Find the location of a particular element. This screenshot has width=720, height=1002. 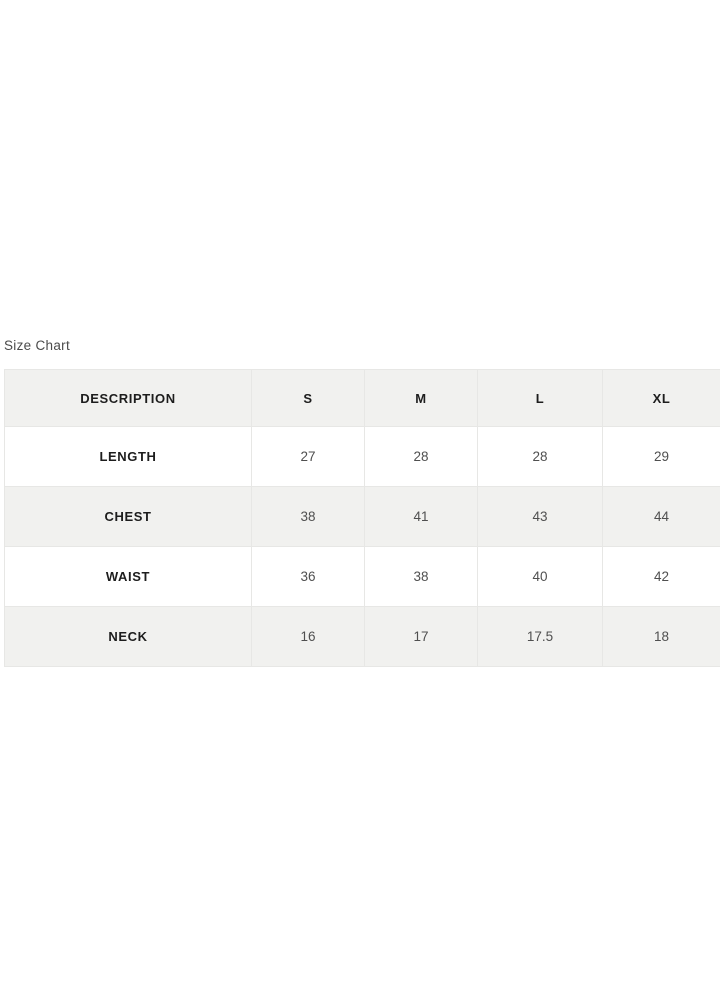

neck-m: 17 is located at coordinates (421, 636).